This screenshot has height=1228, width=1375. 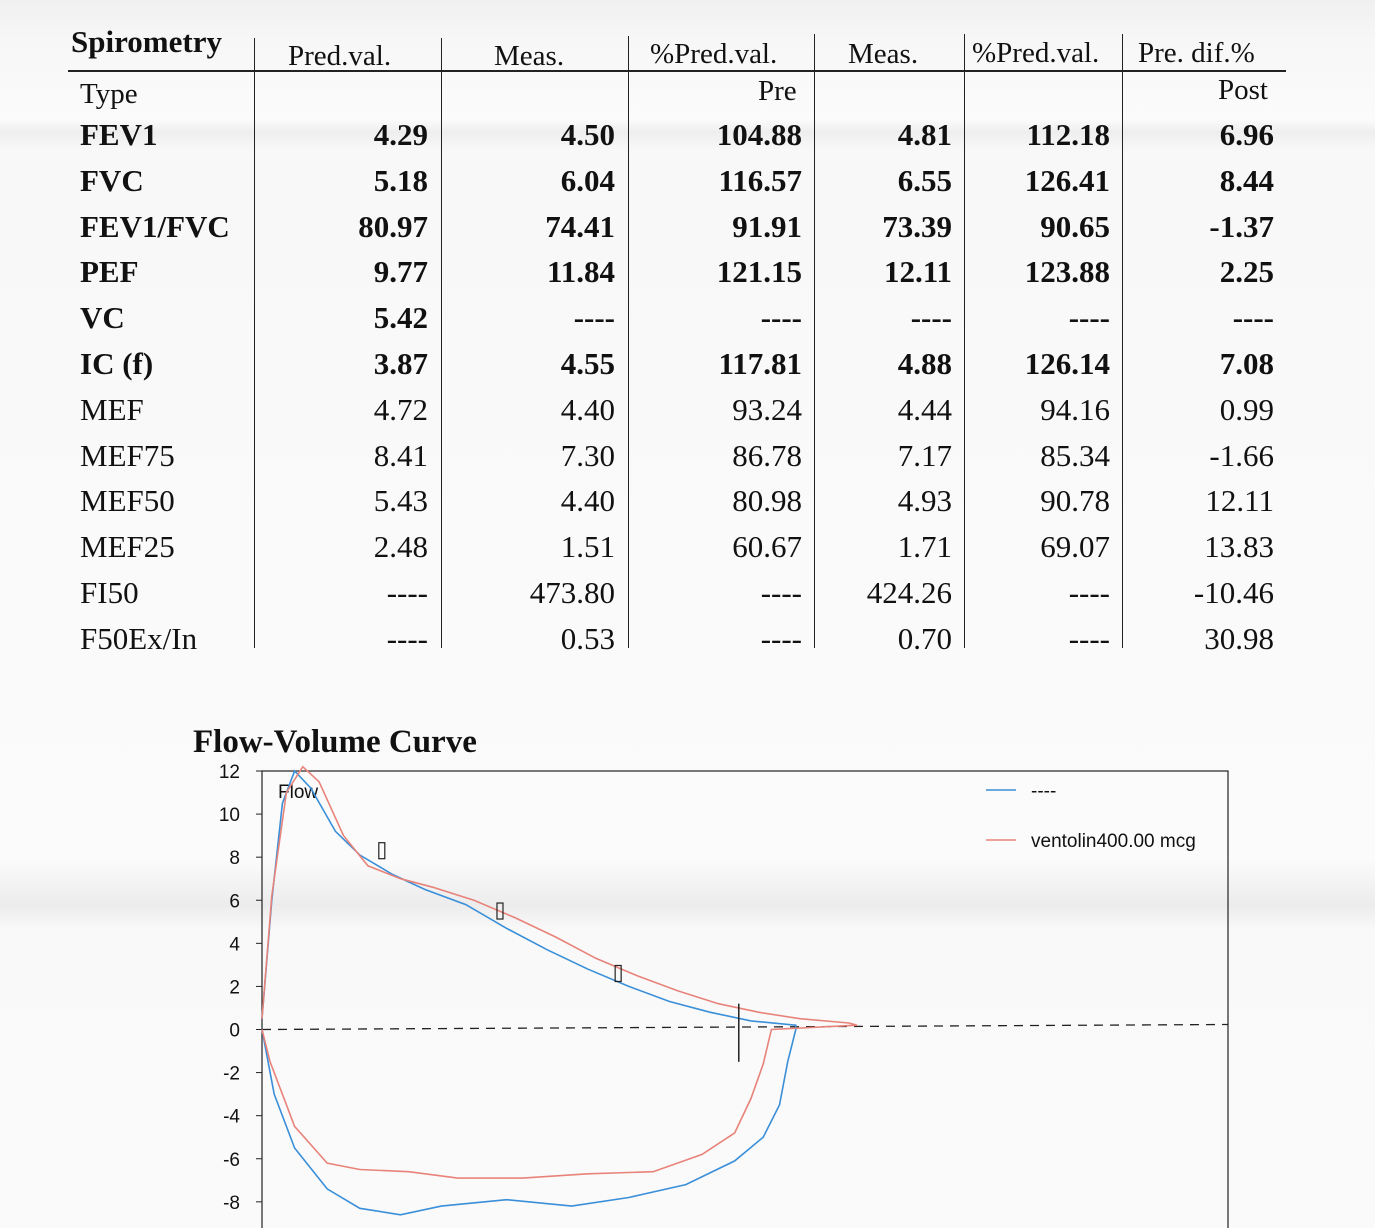 I want to click on subheader-post: Post, so click(x=1243, y=90).